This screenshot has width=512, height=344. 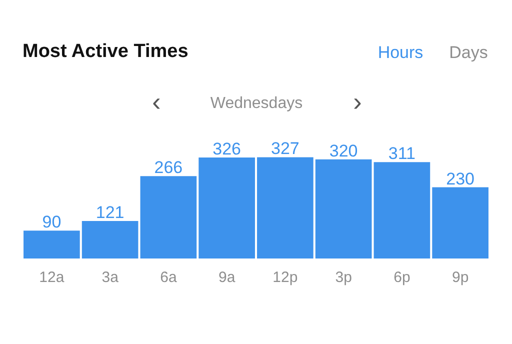 What do you see at coordinates (168, 168) in the screenshot?
I see `data-label: 266` at bounding box center [168, 168].